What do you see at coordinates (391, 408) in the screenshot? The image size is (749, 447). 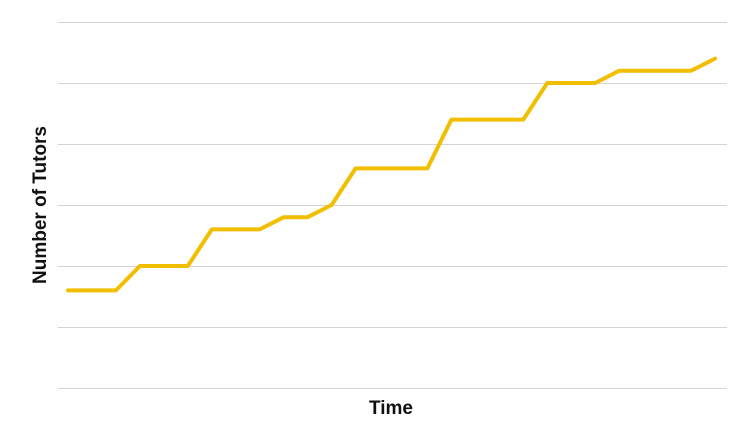 I see `x-axis-title: Time` at bounding box center [391, 408].